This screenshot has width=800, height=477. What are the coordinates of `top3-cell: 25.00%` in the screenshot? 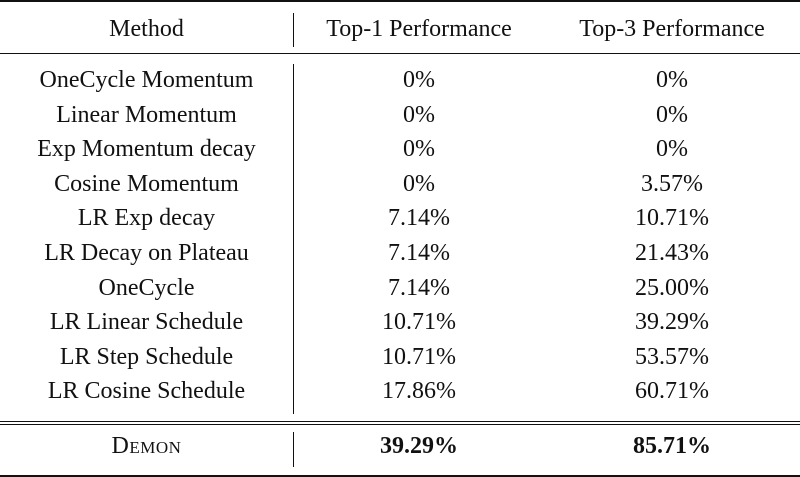 It's located at (672, 288).